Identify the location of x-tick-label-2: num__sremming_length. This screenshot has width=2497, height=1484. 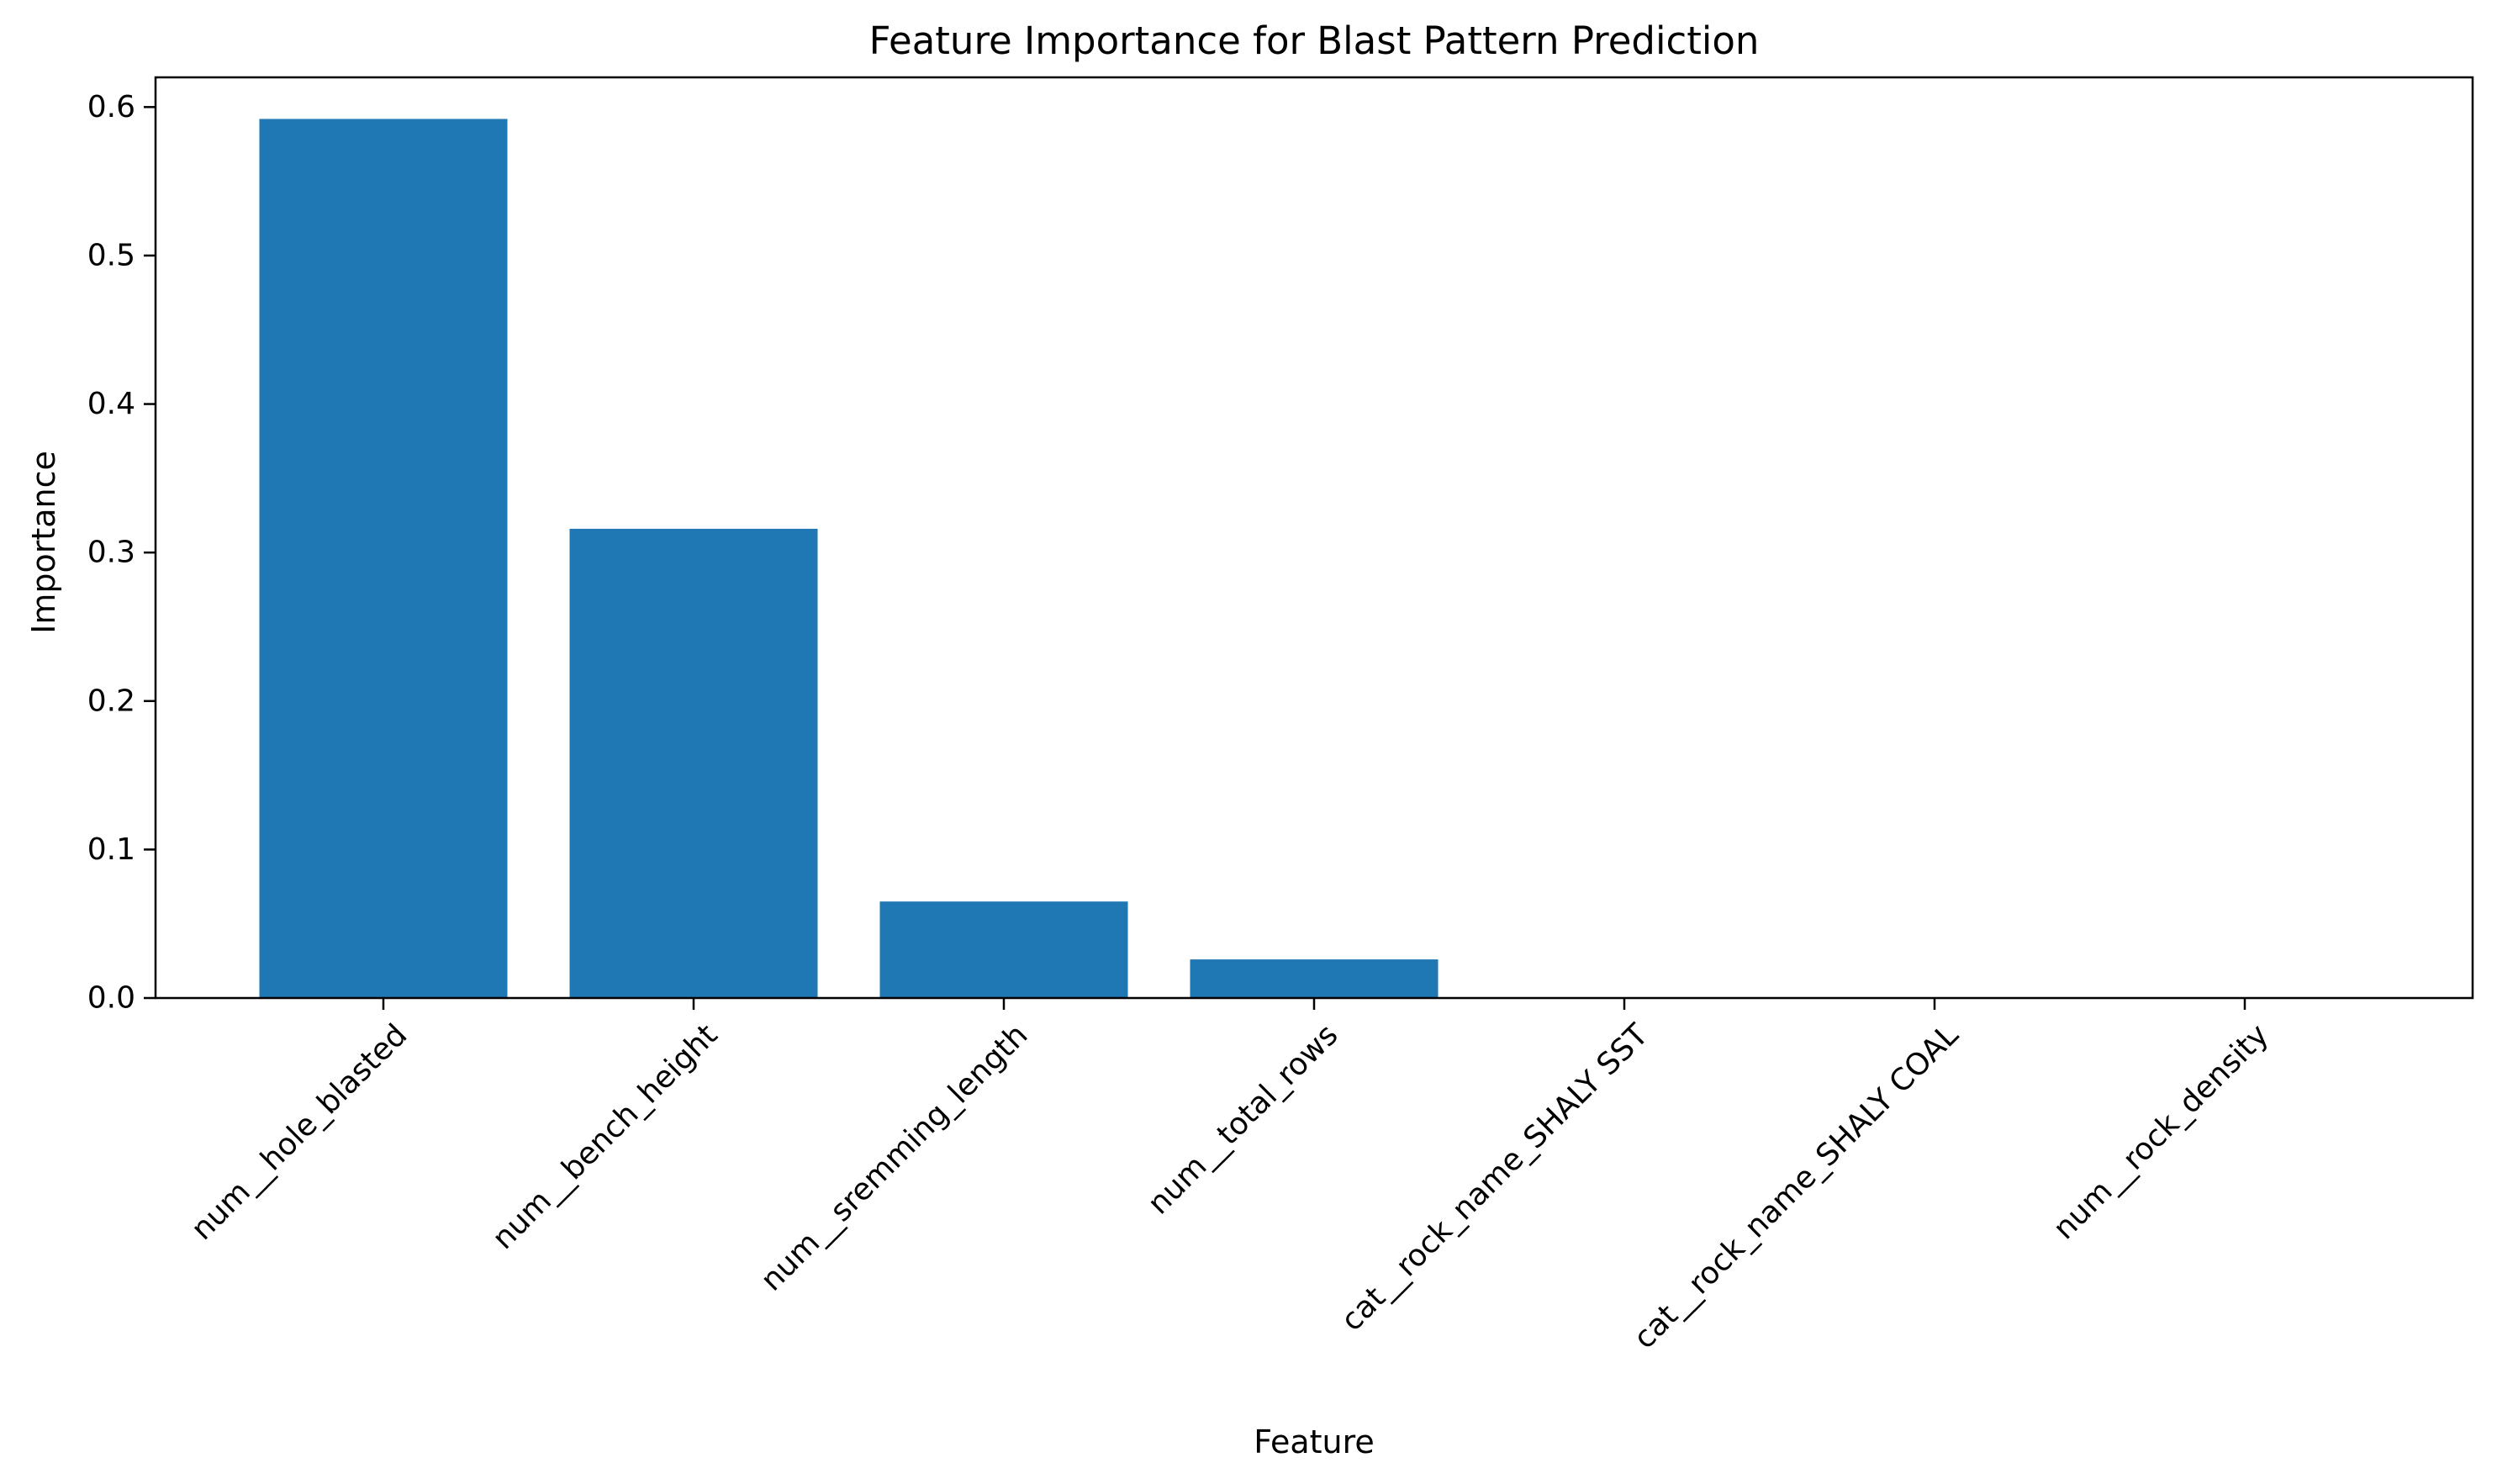
(894, 1157).